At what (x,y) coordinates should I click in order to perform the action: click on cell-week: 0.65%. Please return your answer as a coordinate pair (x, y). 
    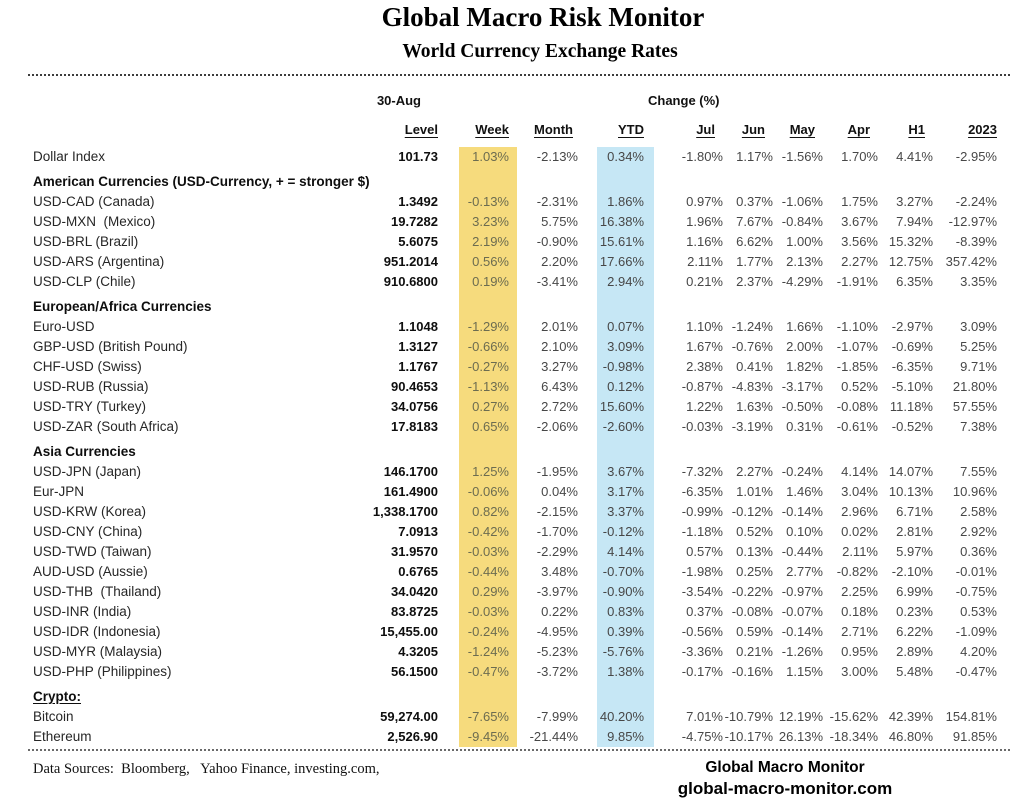
    Looking at the image, I should click on (490, 426).